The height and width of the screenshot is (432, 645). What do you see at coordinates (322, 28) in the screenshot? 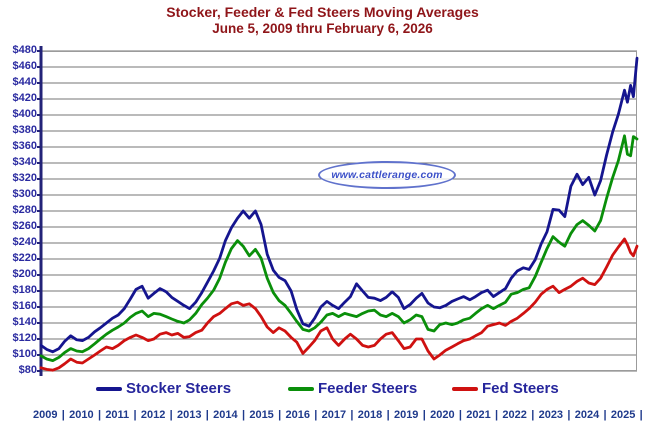
I see `chart-subtitle: June 5, 2009 thru February 6, 2026` at bounding box center [322, 28].